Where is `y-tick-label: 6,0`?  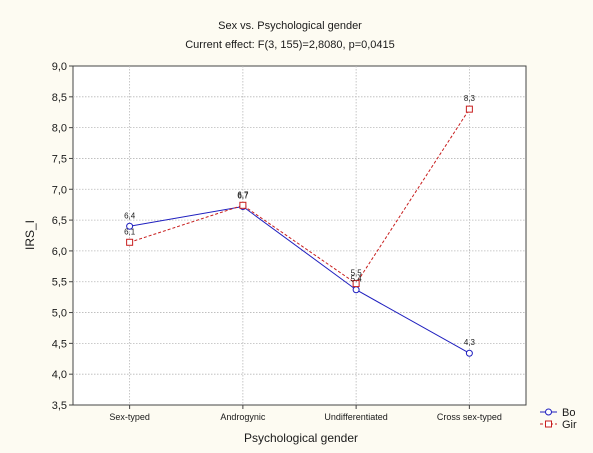
y-tick-label: 6,0 is located at coordinates (59, 252).